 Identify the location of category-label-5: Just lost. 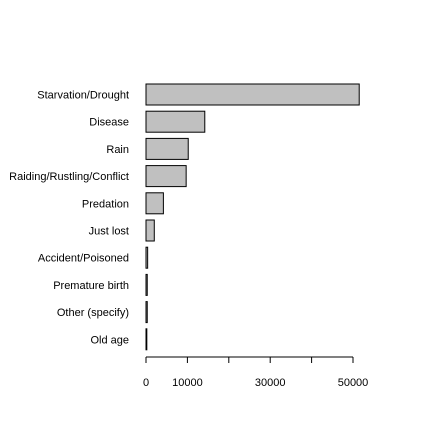
(109, 232).